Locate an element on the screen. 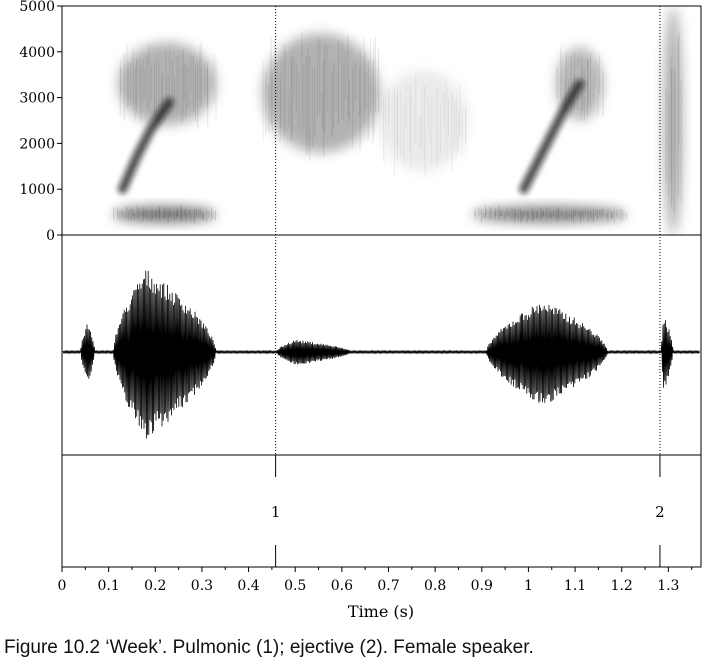 This screenshot has height=665, width=705. x-tick-label: 0.3 is located at coordinates (202, 586).